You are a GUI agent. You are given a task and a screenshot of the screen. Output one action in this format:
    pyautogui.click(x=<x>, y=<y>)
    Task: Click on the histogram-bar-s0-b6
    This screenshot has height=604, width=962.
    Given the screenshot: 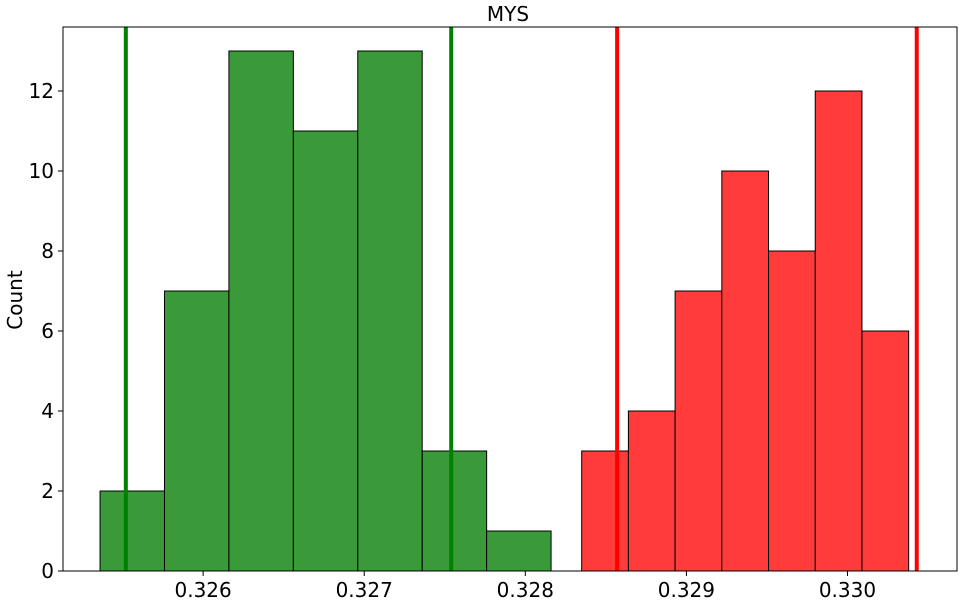 What is the action you would take?
    pyautogui.click(x=519, y=551)
    